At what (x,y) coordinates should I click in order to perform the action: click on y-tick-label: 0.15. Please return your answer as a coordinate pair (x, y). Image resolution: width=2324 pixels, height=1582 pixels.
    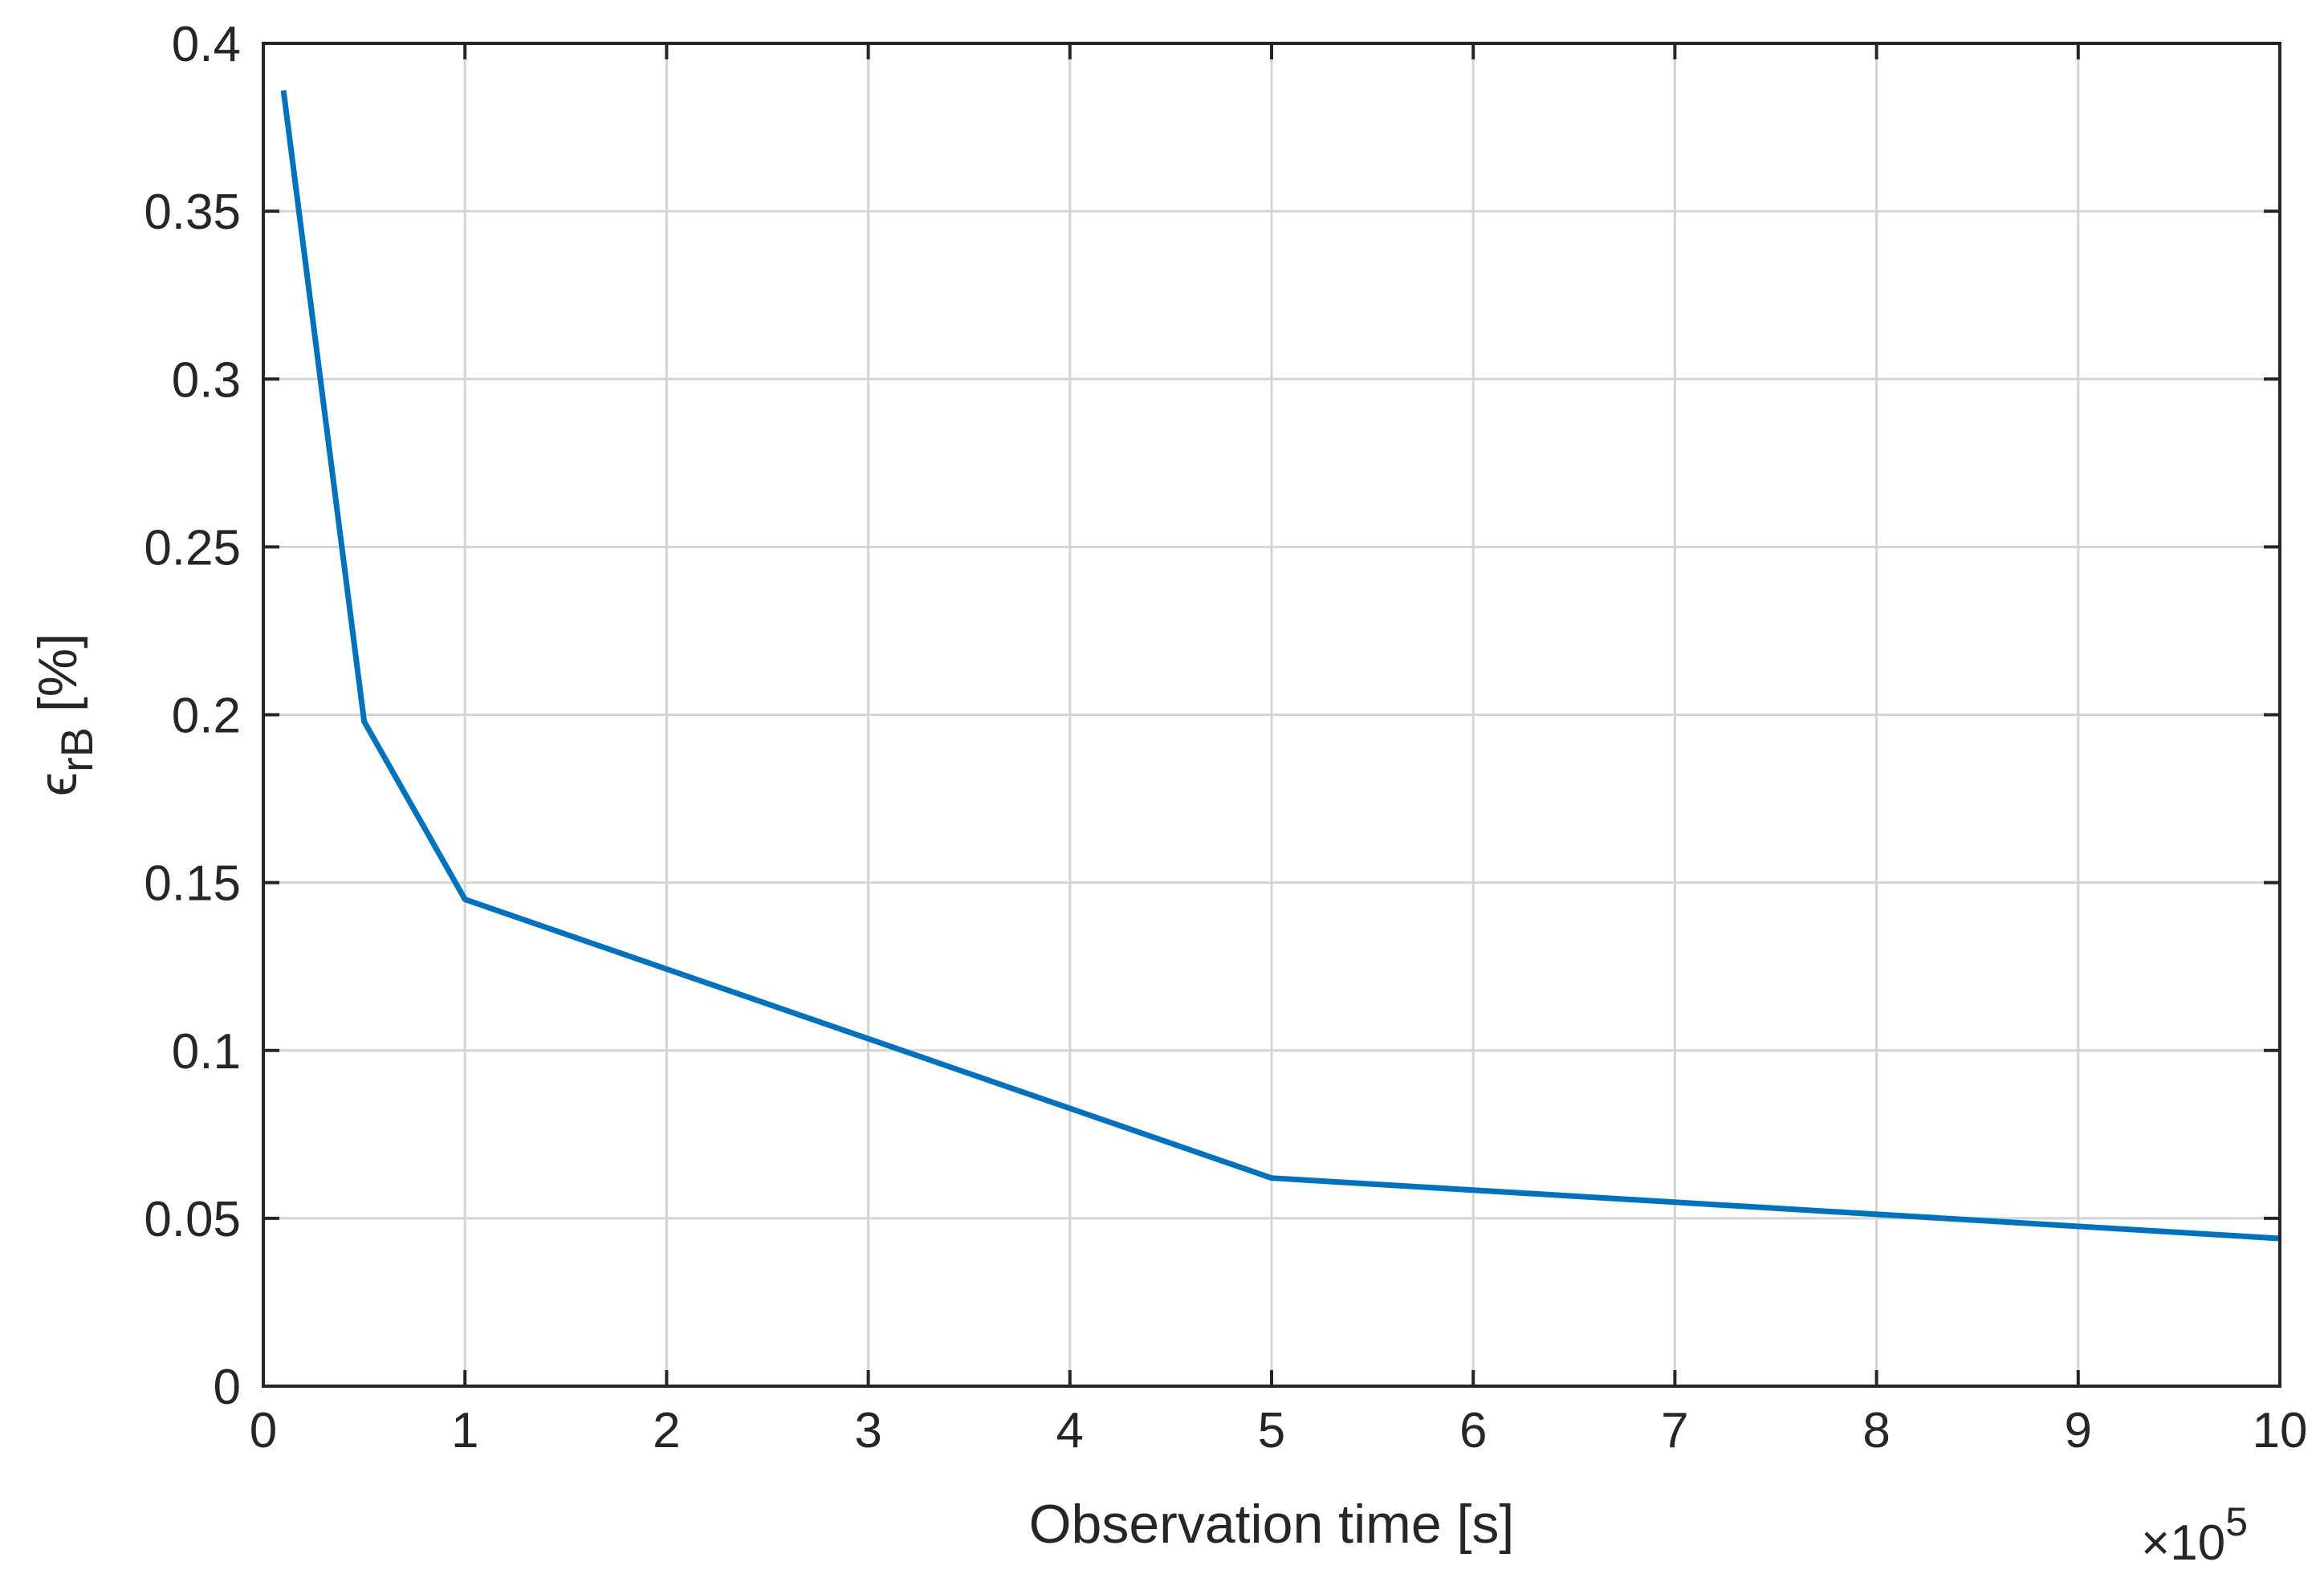
    Looking at the image, I should click on (192, 884).